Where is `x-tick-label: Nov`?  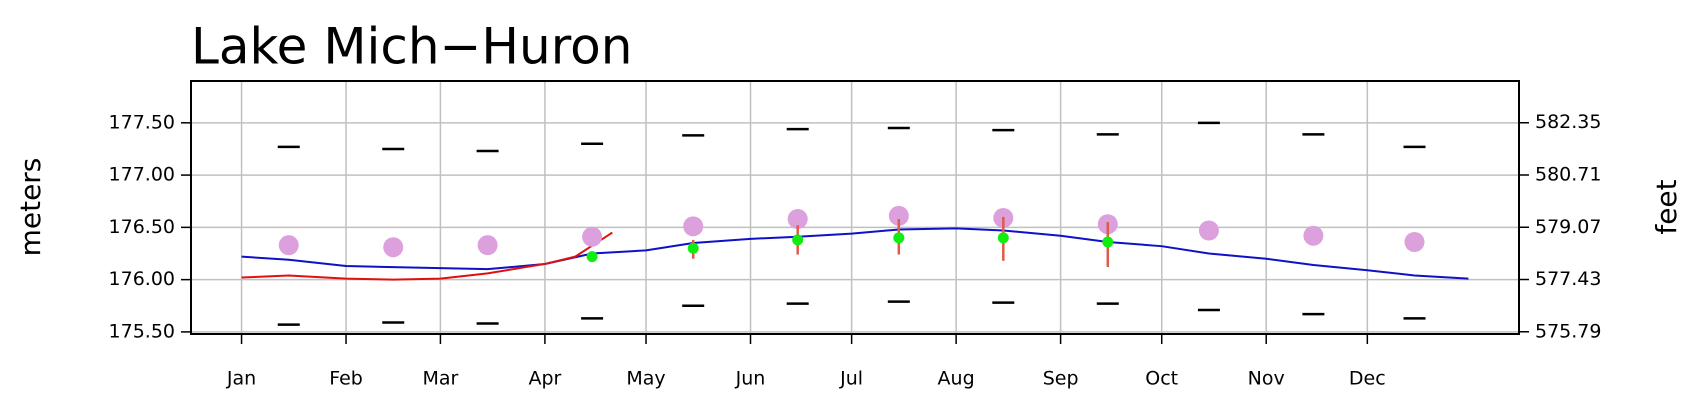
x-tick-label: Nov is located at coordinates (1266, 379).